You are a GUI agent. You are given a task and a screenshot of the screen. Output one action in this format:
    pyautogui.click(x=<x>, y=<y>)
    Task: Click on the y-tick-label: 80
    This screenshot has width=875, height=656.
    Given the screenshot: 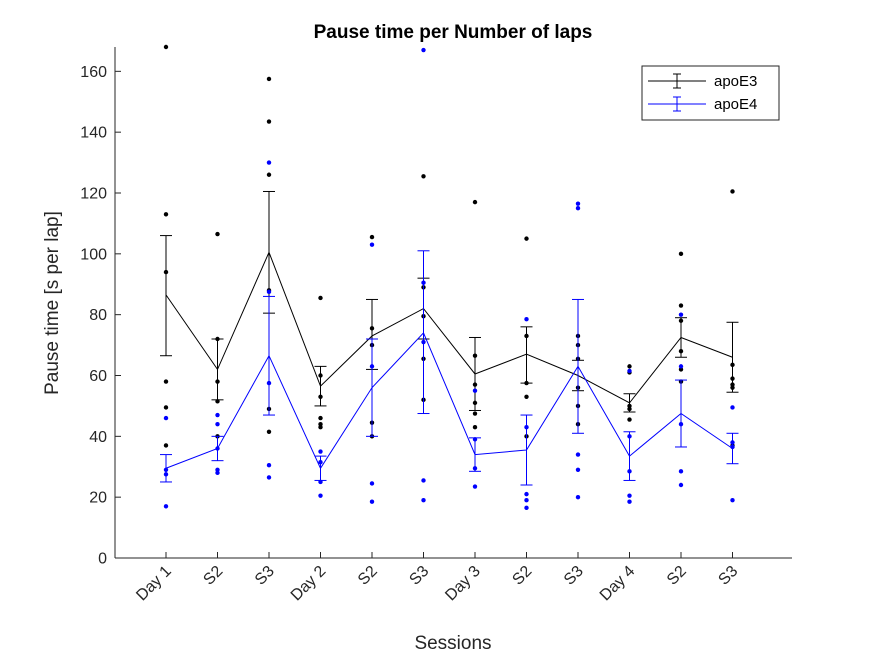 What is the action you would take?
    pyautogui.click(x=98, y=315)
    